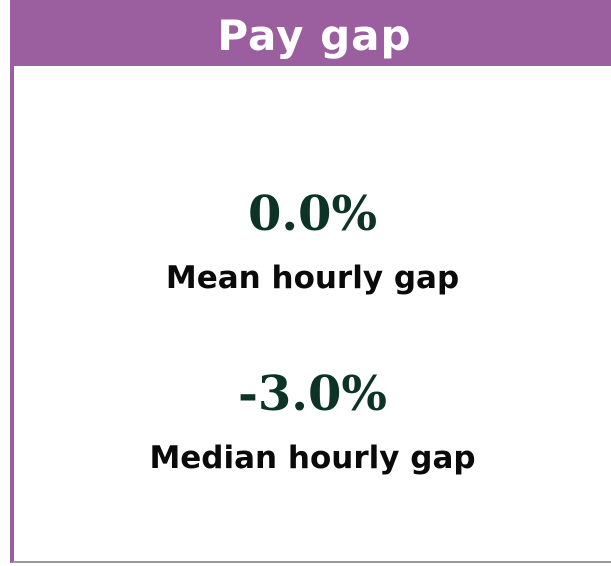 The image size is (611, 566). I want to click on metric-label: Mean hourly gap, so click(312, 278).